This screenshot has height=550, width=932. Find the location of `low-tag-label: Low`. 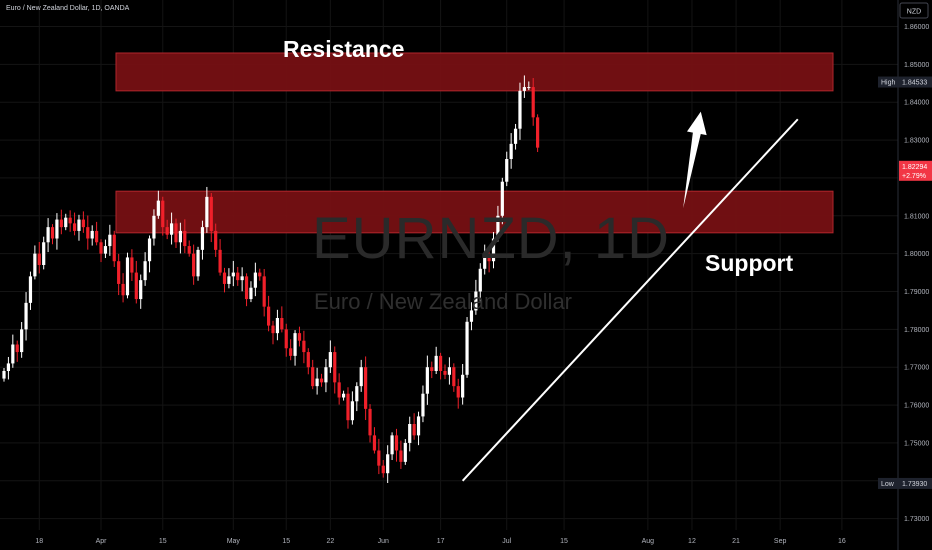

low-tag-label: Low is located at coordinates (888, 484).